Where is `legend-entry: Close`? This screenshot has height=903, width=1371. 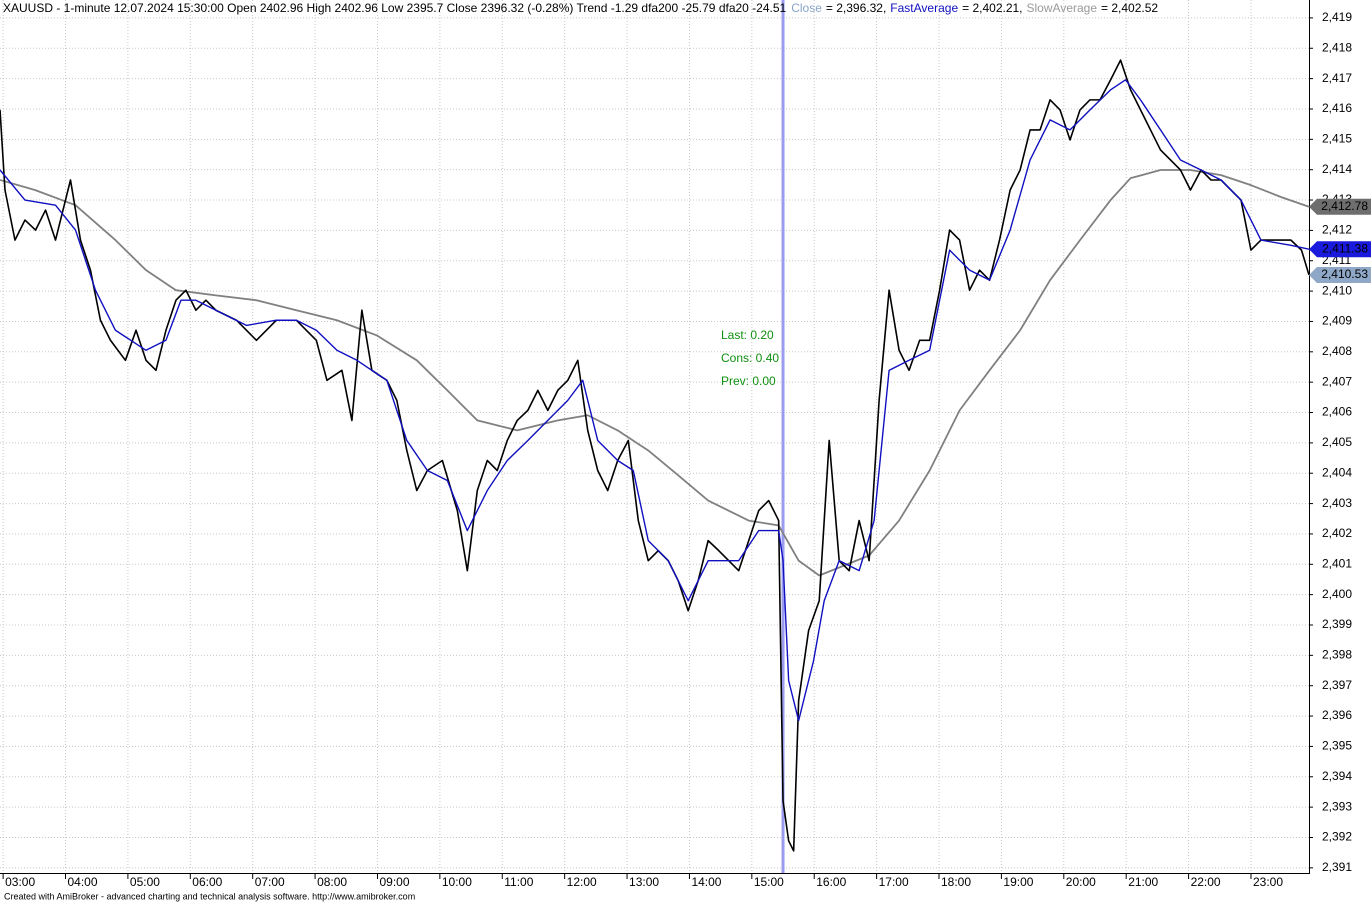
legend-entry: Close is located at coordinates (806, 8).